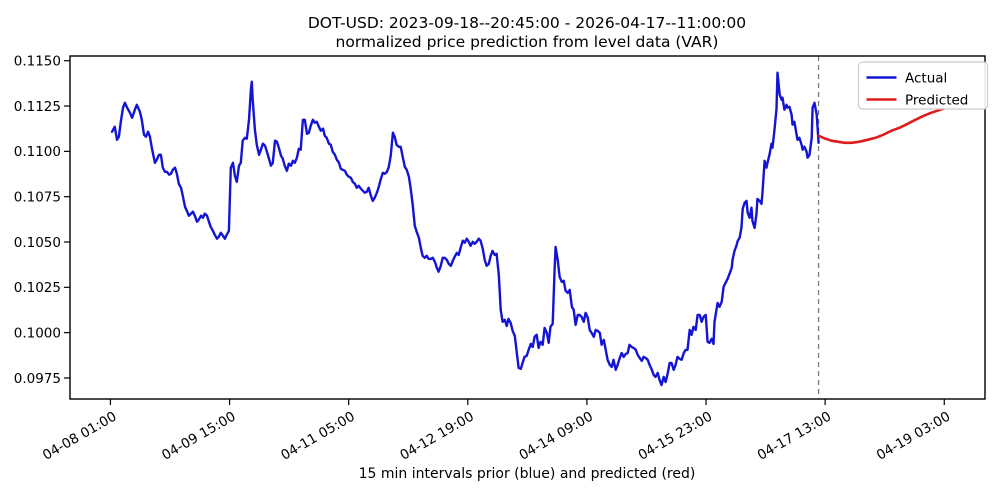  Describe the element at coordinates (79, 436) in the screenshot. I see `x-tick-label: 04-08 01:00` at that location.